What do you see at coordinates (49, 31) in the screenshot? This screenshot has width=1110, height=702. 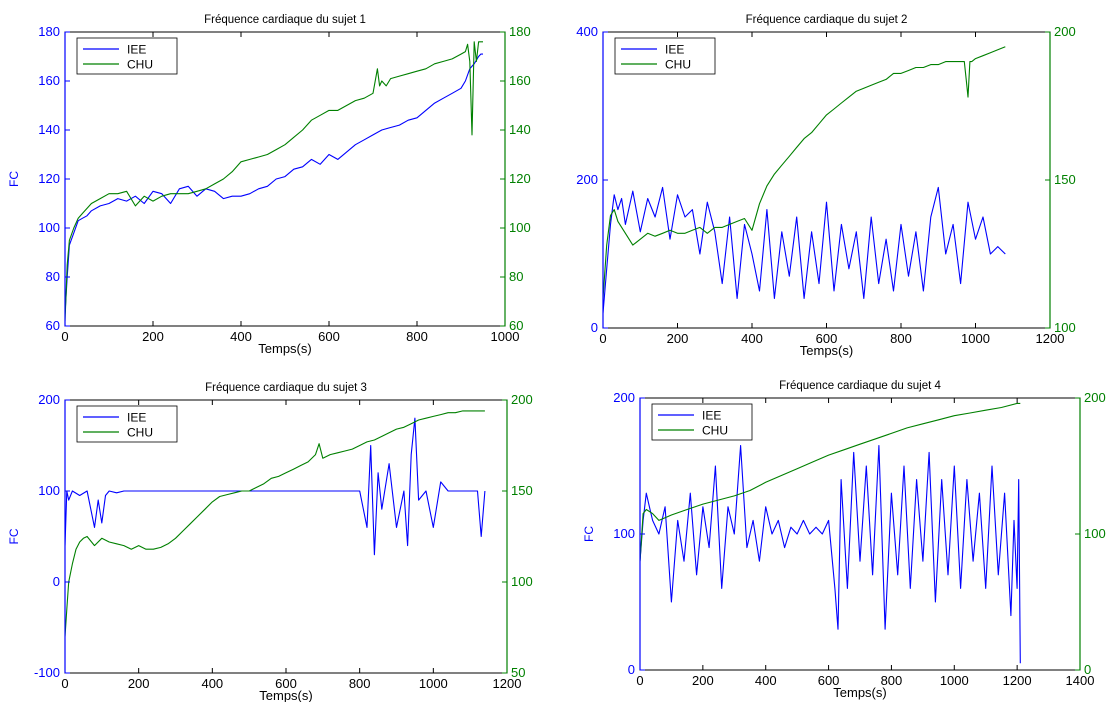 I see `y-left-tick-label: 180` at bounding box center [49, 31].